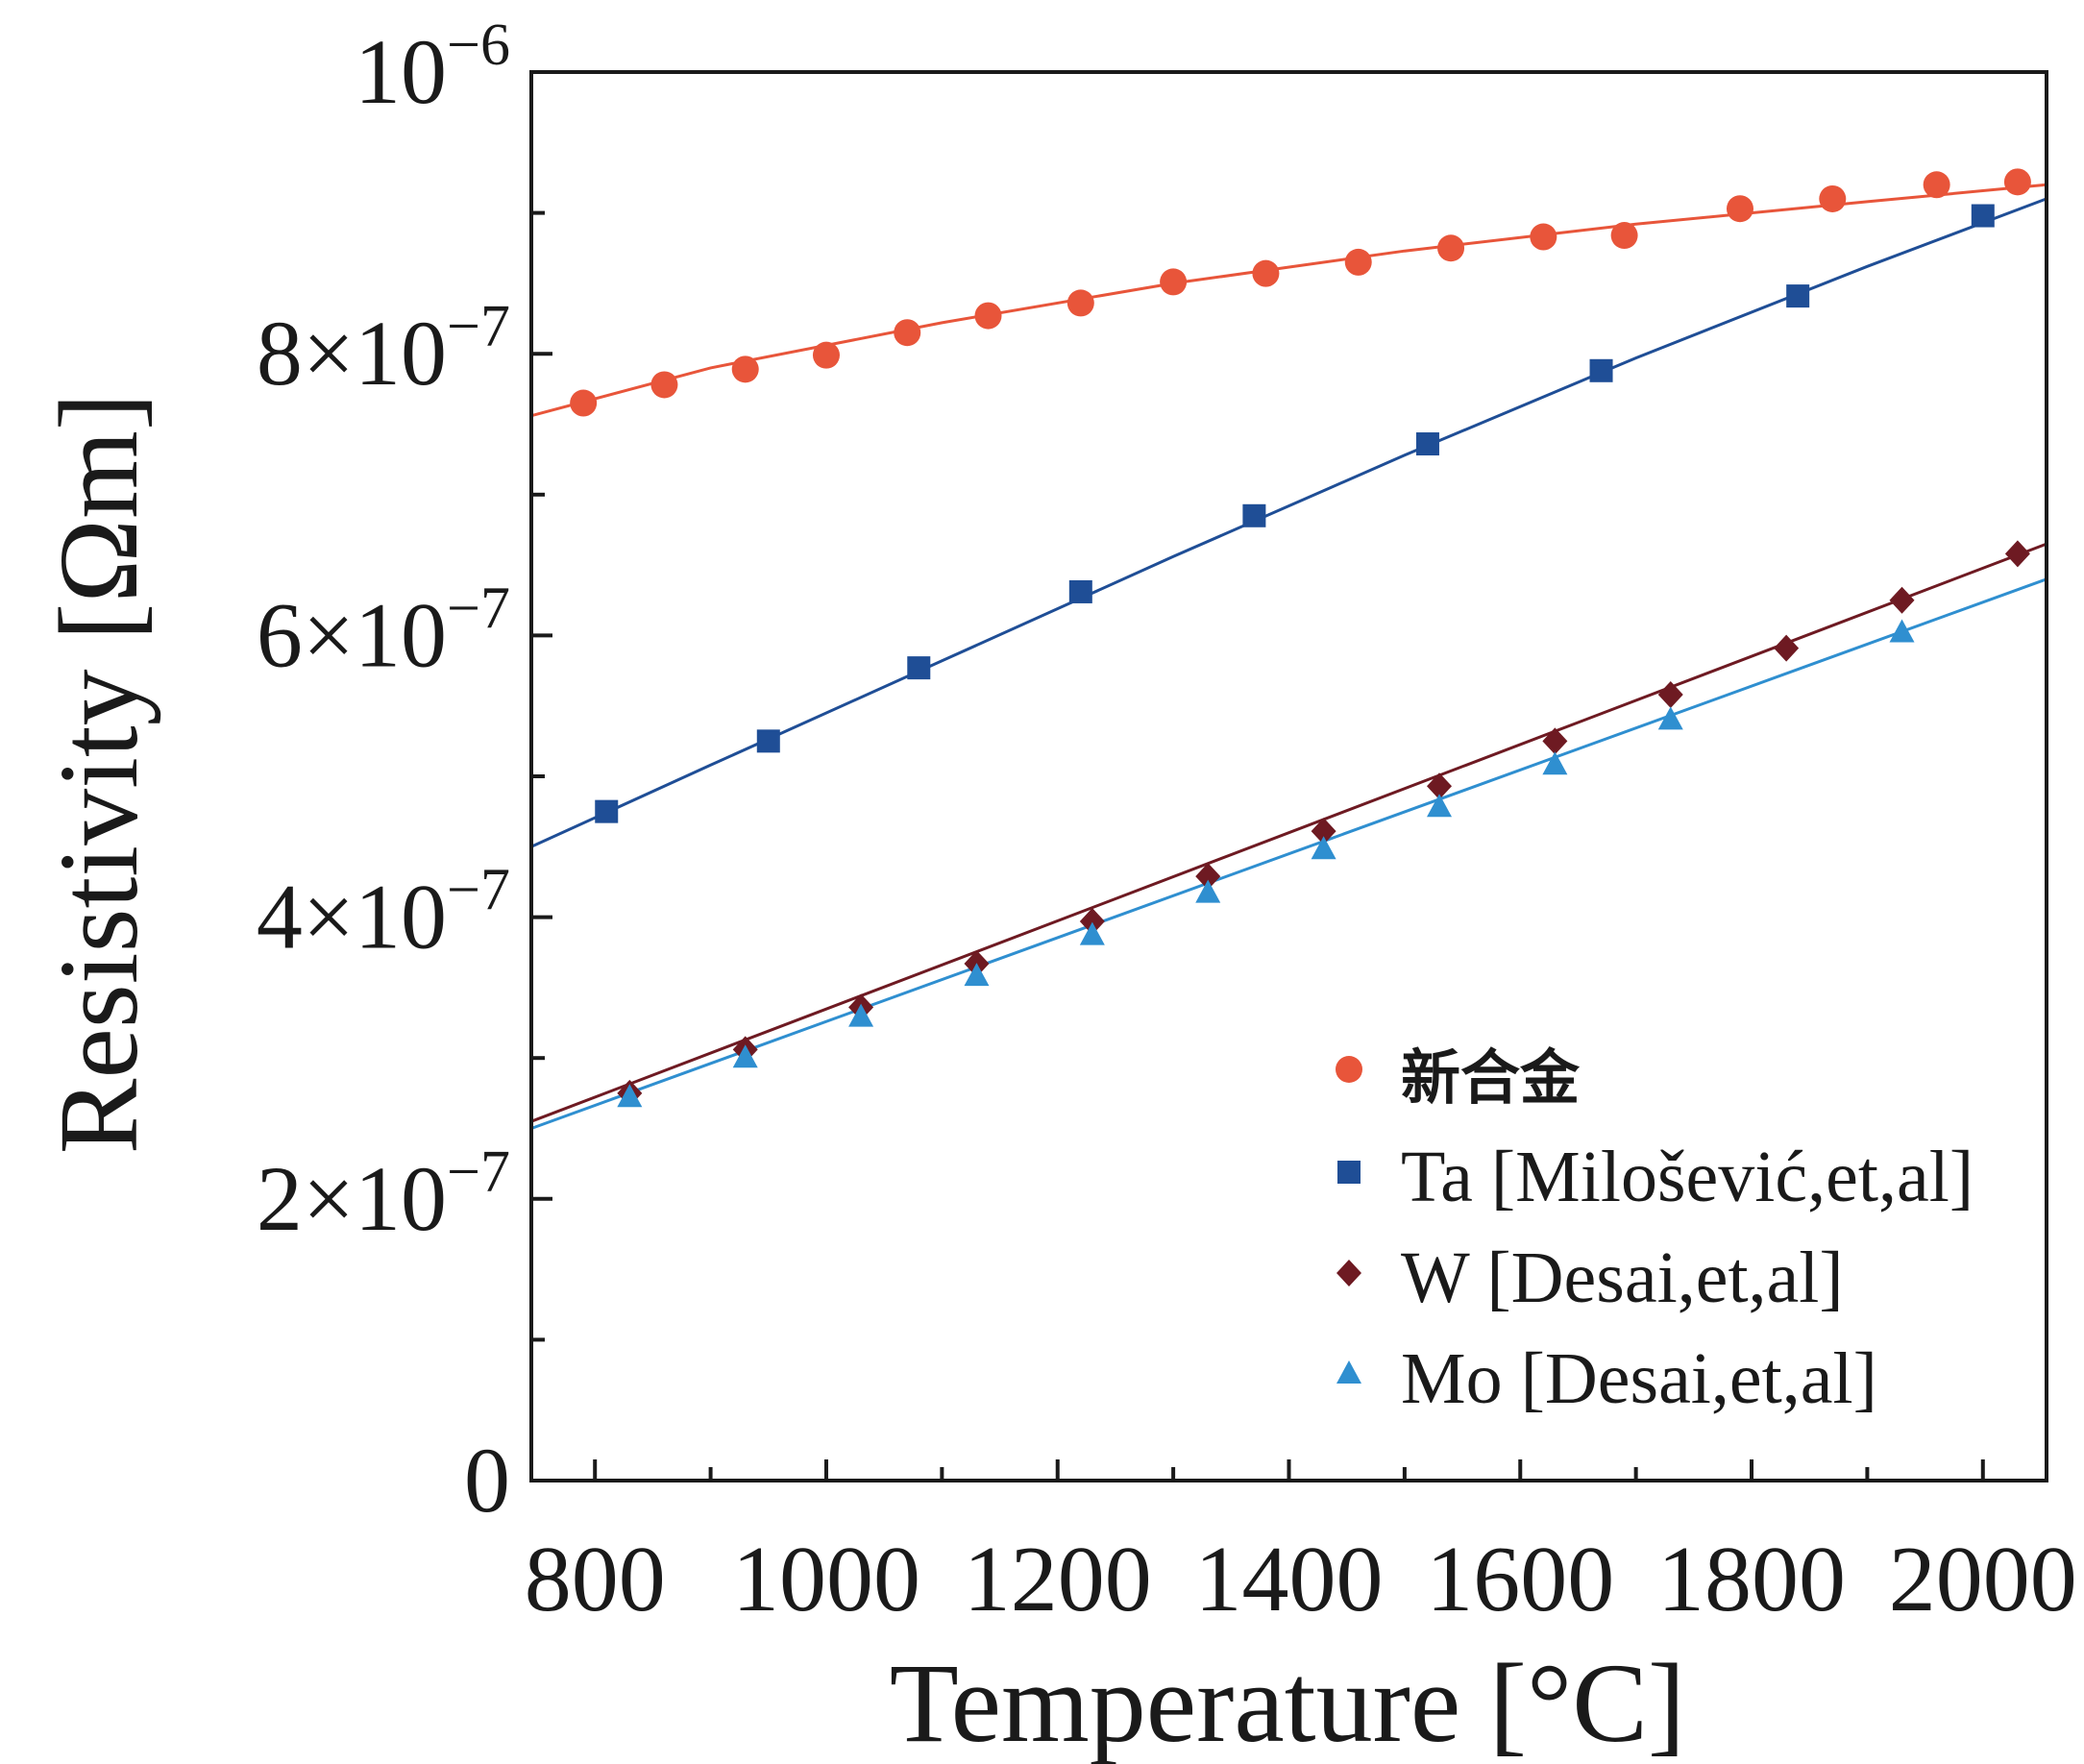 The image size is (2084, 1764). What do you see at coordinates (1058, 1580) in the screenshot?
I see `x-tick-label: 1200` at bounding box center [1058, 1580].